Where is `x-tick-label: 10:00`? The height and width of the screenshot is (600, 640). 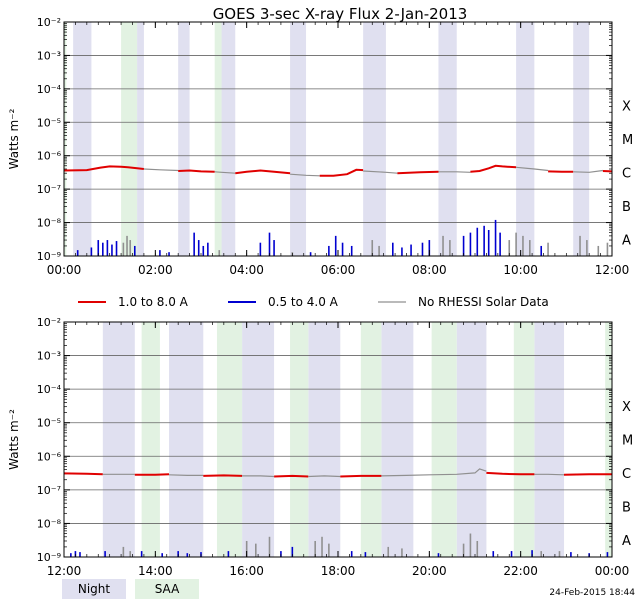 x-tick-label: 10:00 is located at coordinates (520, 270).